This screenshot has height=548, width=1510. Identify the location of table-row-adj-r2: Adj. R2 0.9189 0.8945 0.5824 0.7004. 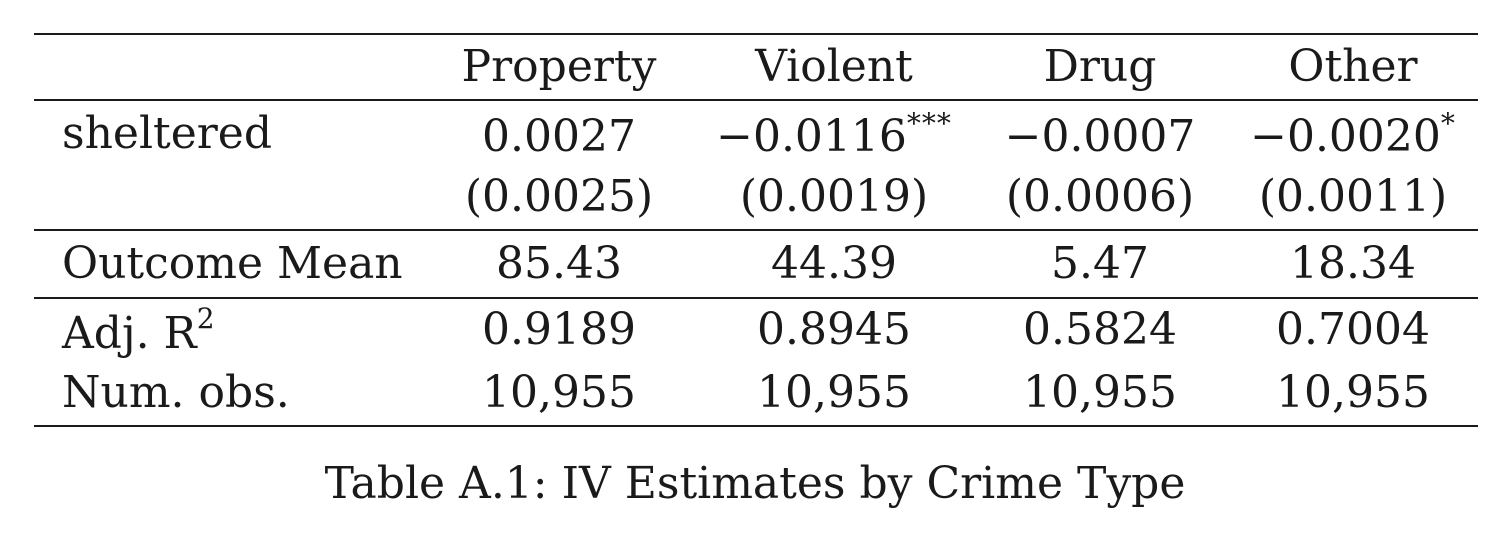
(756, 329).